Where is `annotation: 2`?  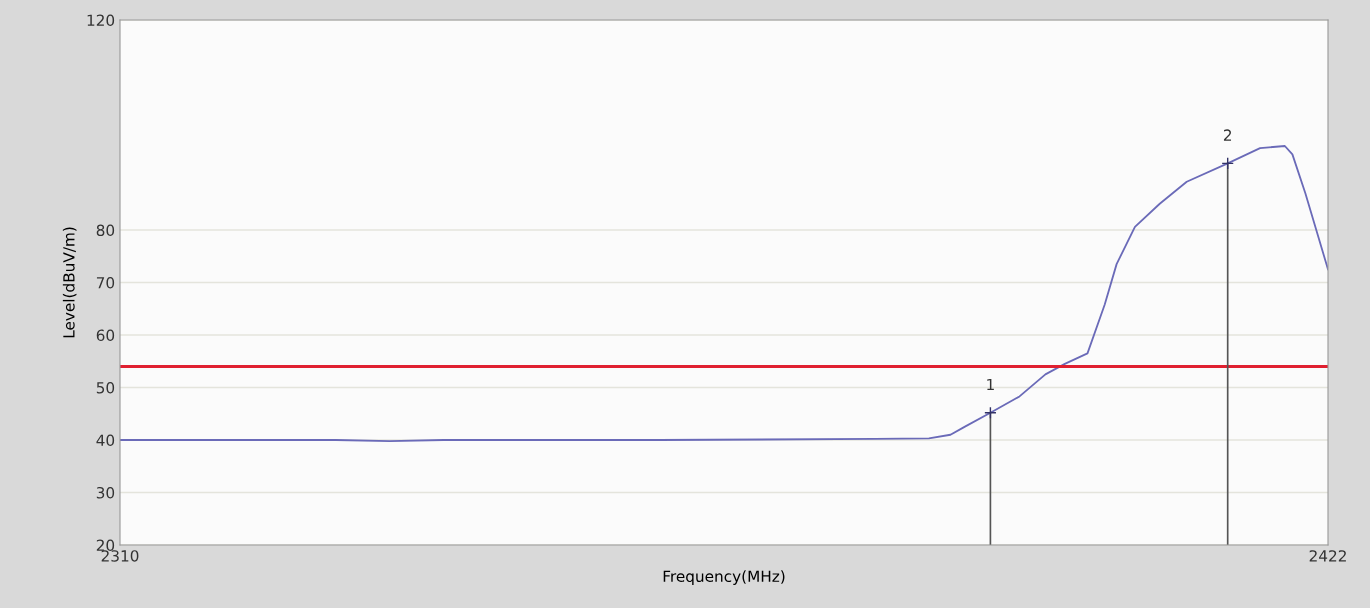
annotation: 2 is located at coordinates (1227, 135).